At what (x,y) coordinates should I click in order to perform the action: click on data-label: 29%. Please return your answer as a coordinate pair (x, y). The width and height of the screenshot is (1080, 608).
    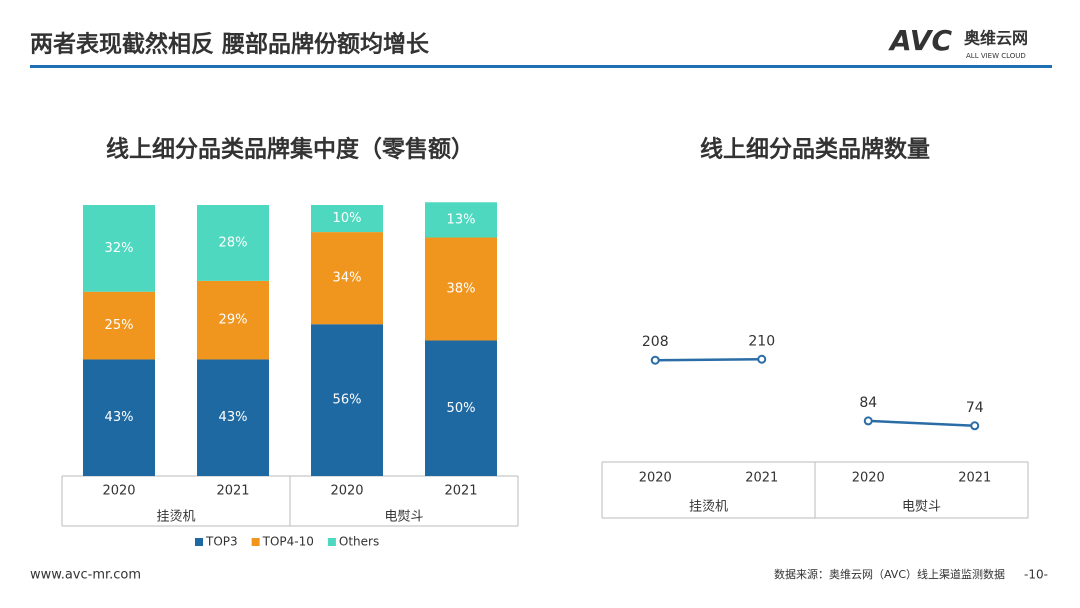
    Looking at the image, I should click on (233, 320).